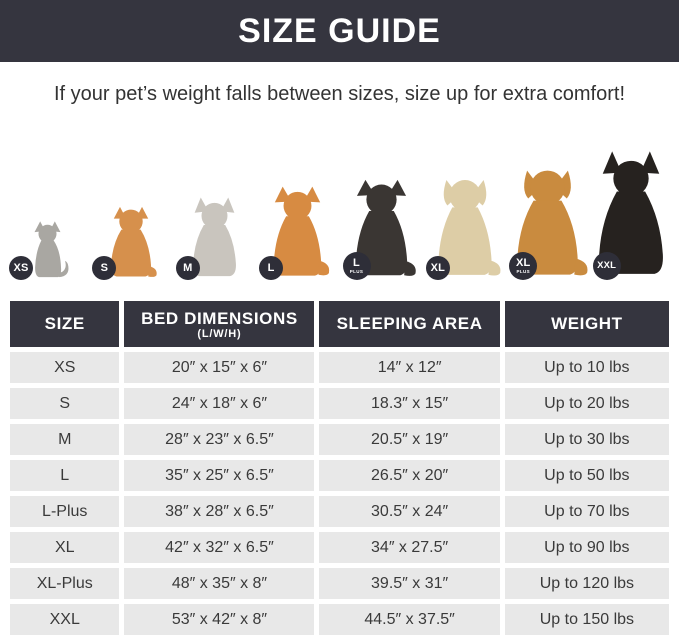  Describe the element at coordinates (586, 439) in the screenshot. I see `weight-cell: Up to 30 lbs` at that location.